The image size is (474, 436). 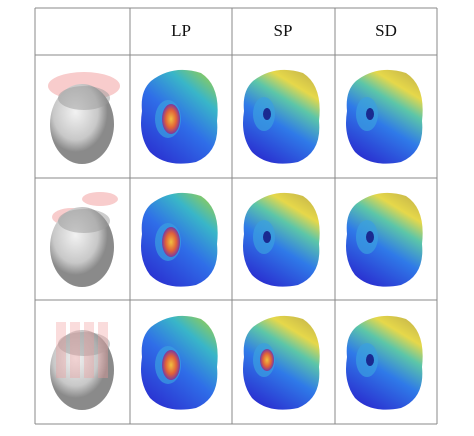 What do you see at coordinates (100, 199) in the screenshot?
I see `source-plane` at bounding box center [100, 199].